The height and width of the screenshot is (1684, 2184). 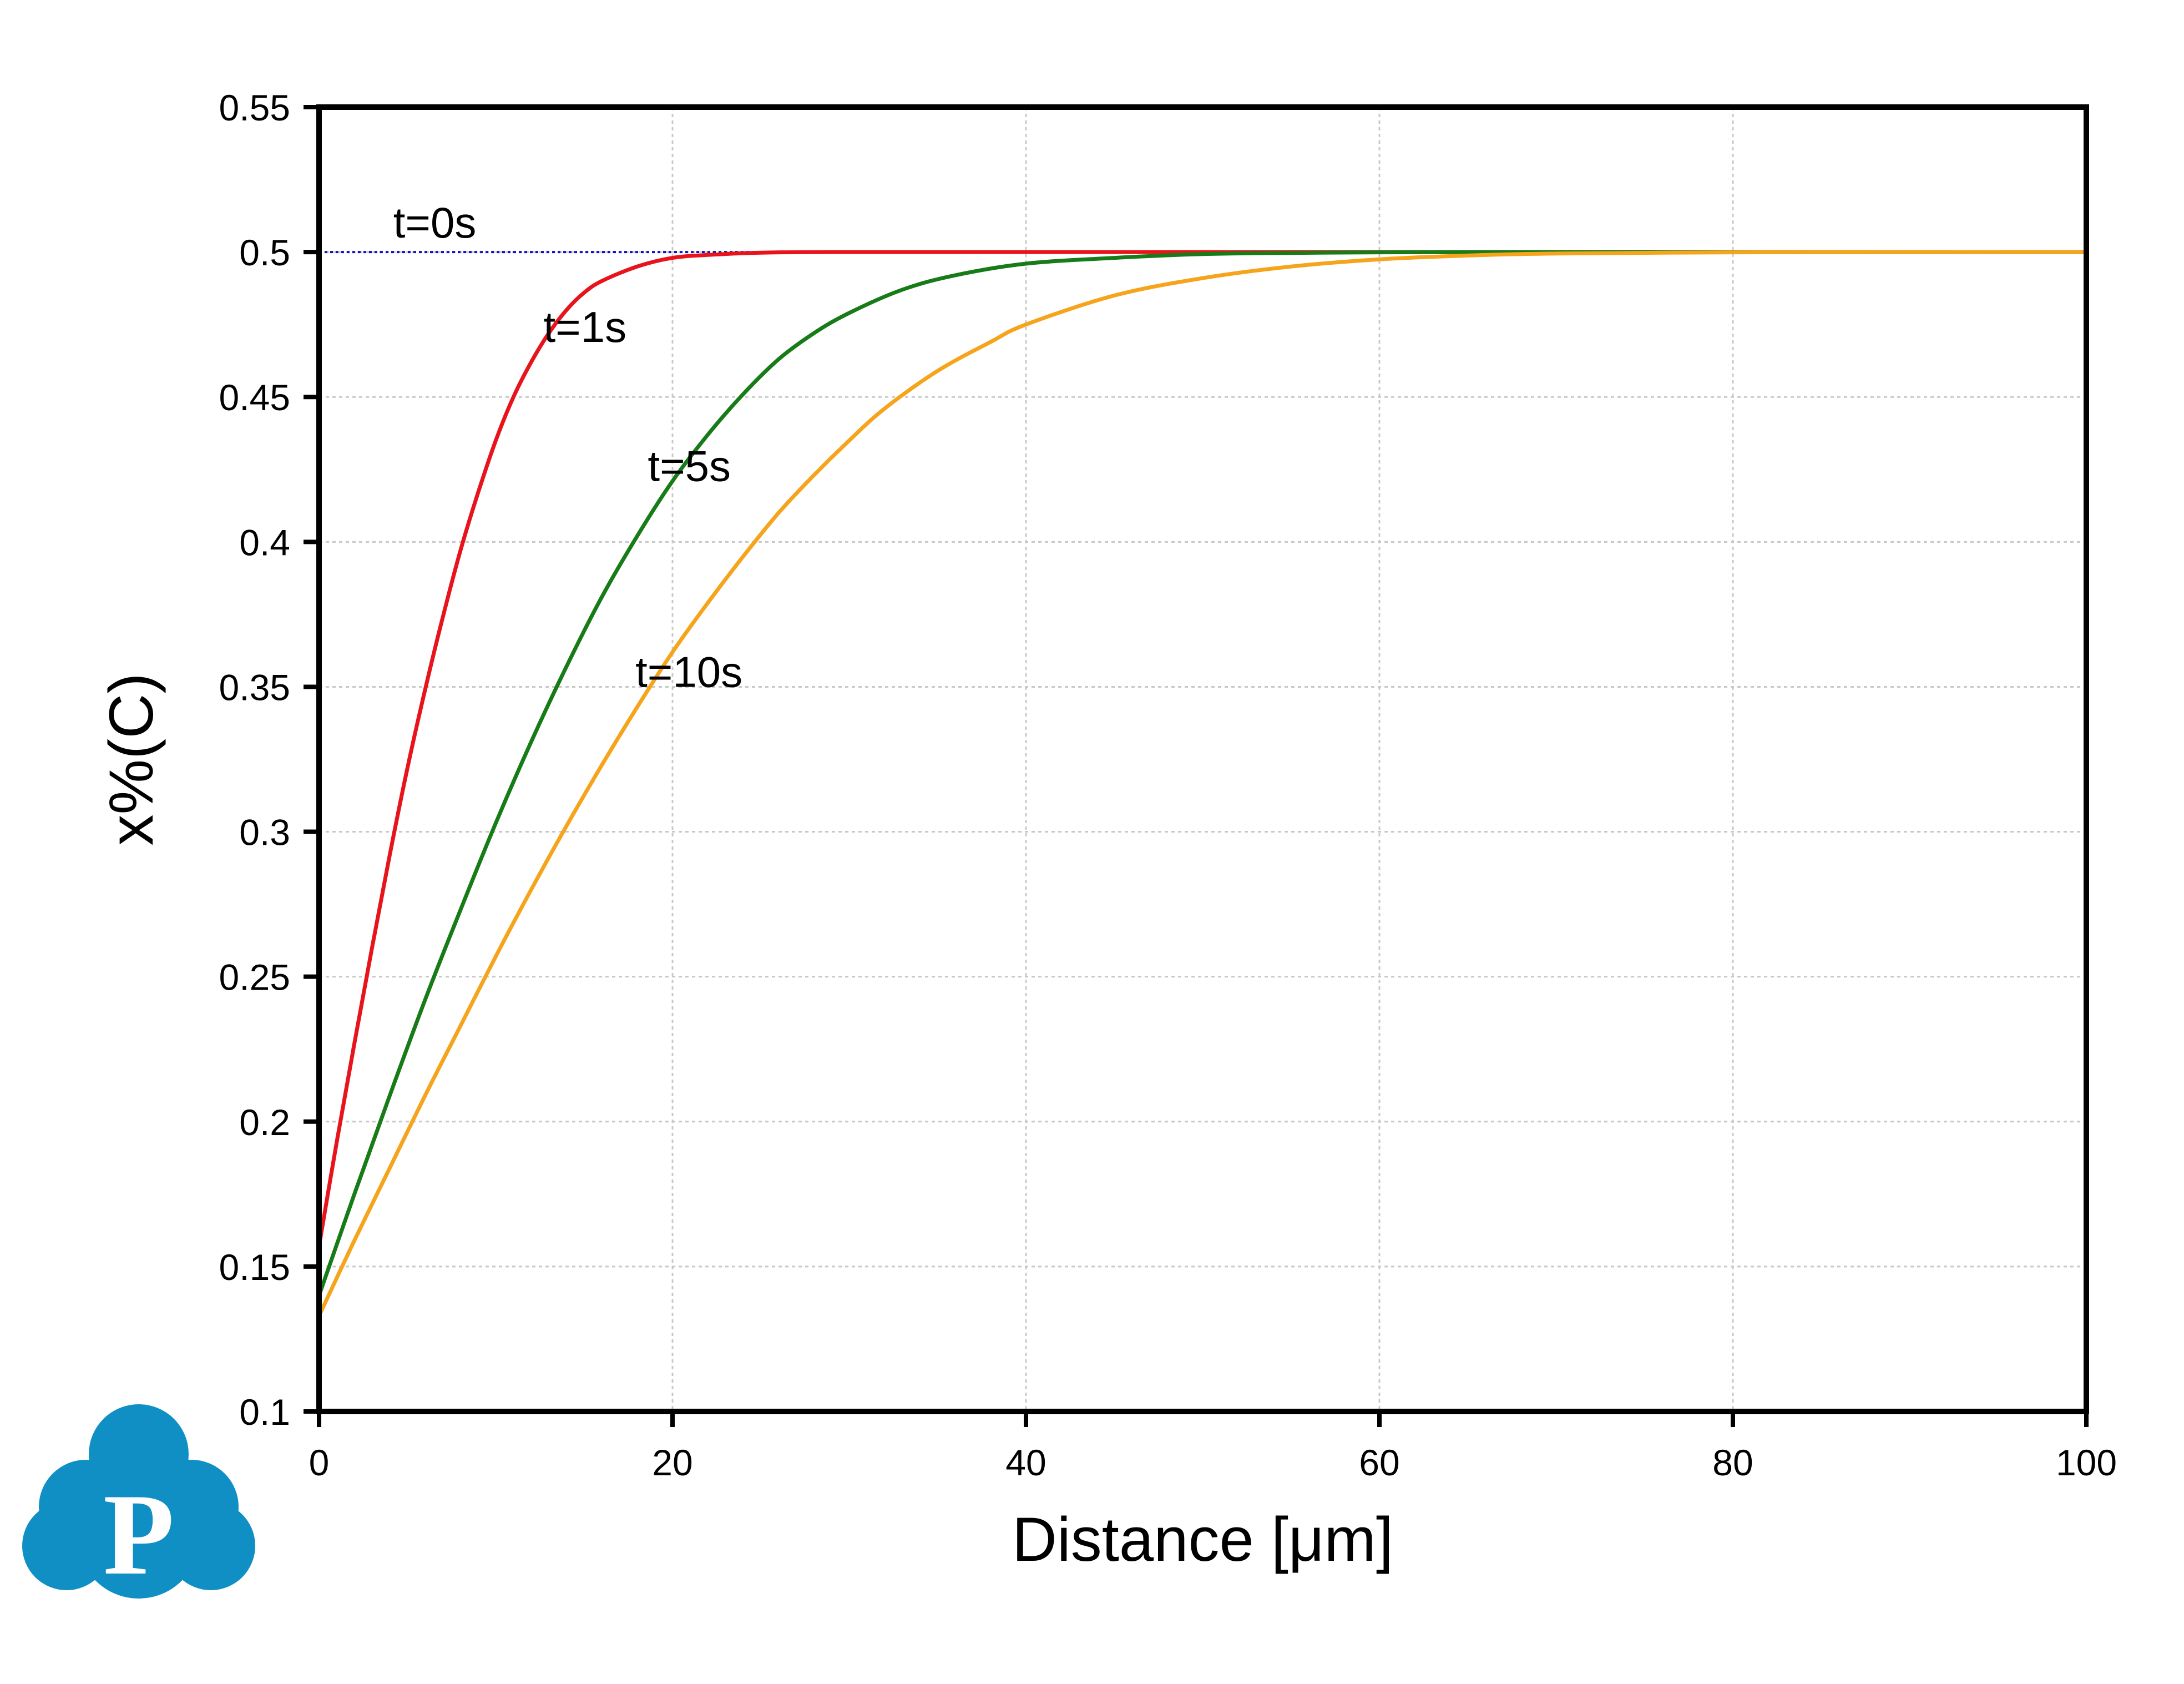 I want to click on cloud-logo-icon, so click(x=139, y=1501).